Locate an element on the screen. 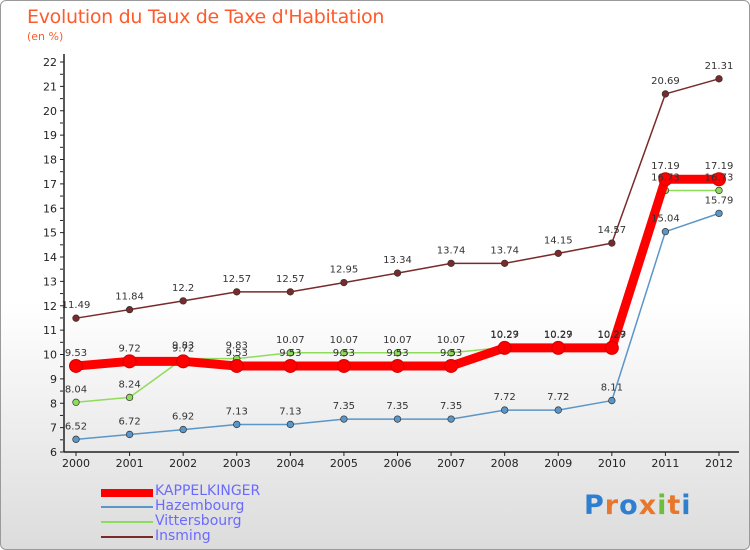 Image resolution: width=750 pixels, height=550 pixels. x-tick-label: 2003 is located at coordinates (237, 463).